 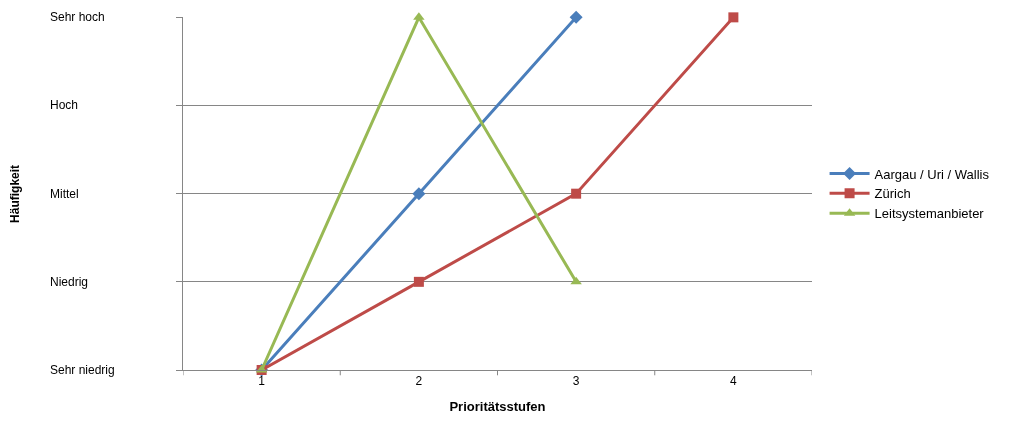 What do you see at coordinates (929, 214) in the screenshot?
I see `legend-label: Leitsystemanbieter` at bounding box center [929, 214].